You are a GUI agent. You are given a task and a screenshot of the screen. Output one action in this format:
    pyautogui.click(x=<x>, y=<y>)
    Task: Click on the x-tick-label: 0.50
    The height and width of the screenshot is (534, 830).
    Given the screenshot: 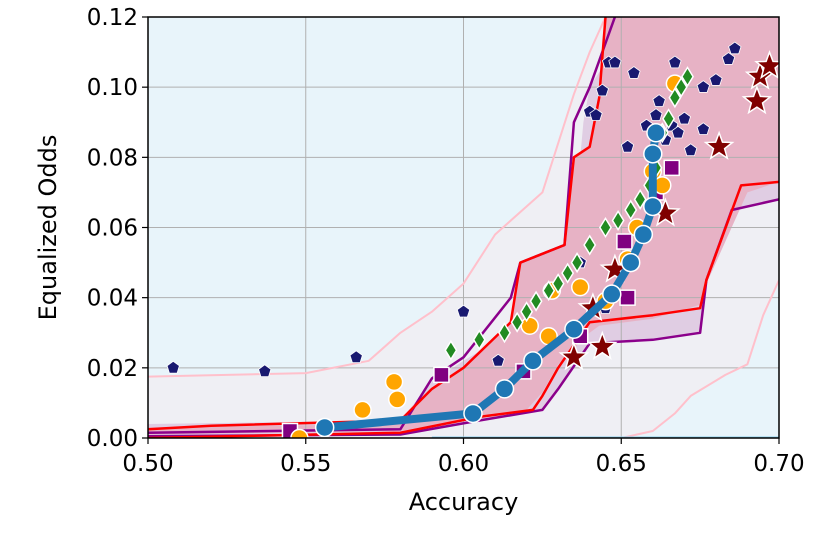 What is the action you would take?
    pyautogui.click(x=147, y=464)
    